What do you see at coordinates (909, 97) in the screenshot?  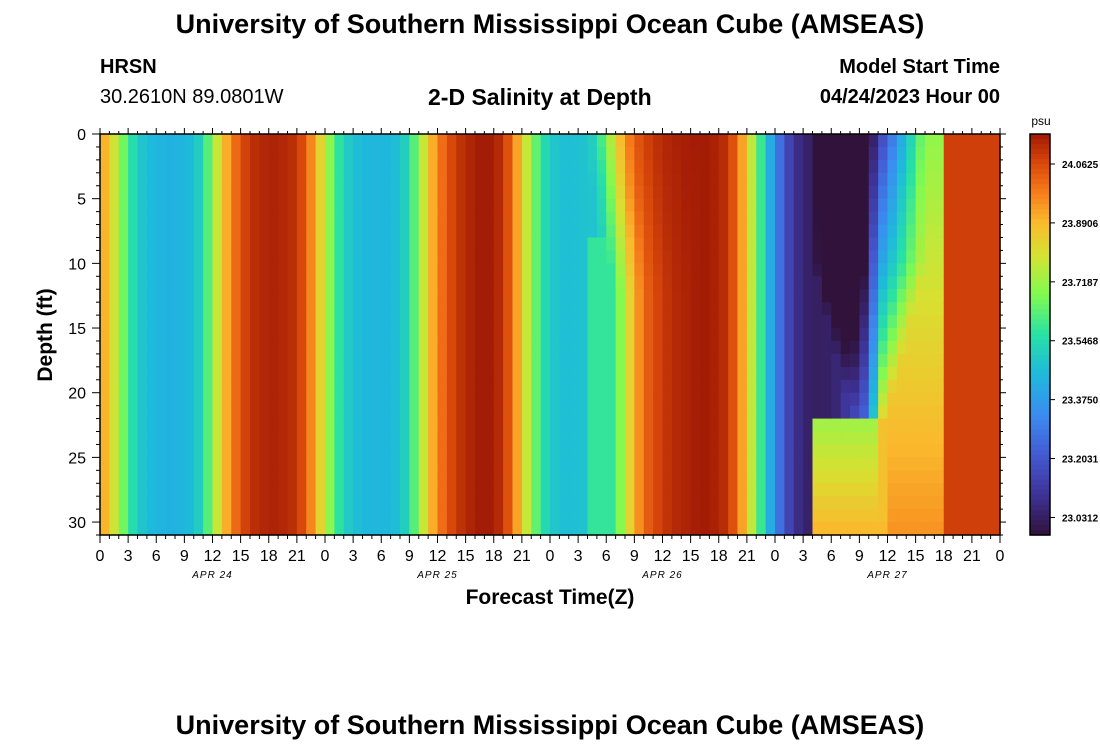 I see `model-start-value: 04/24/2023 Hour 00` at bounding box center [909, 97].